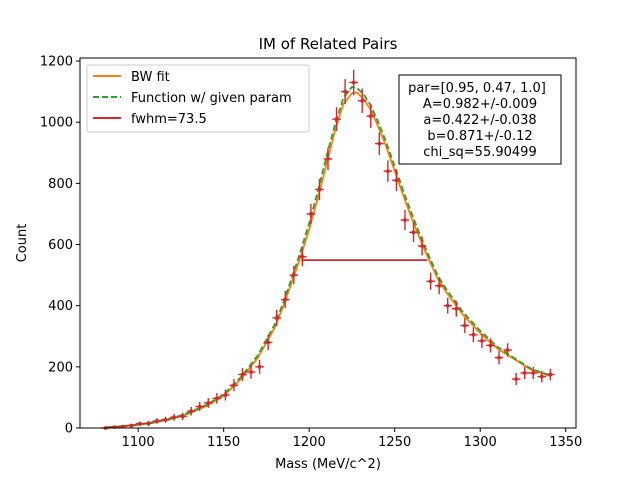 The height and width of the screenshot is (480, 640). What do you see at coordinates (211, 98) in the screenshot?
I see `legend-label-given-param: Function w/ given param` at bounding box center [211, 98].